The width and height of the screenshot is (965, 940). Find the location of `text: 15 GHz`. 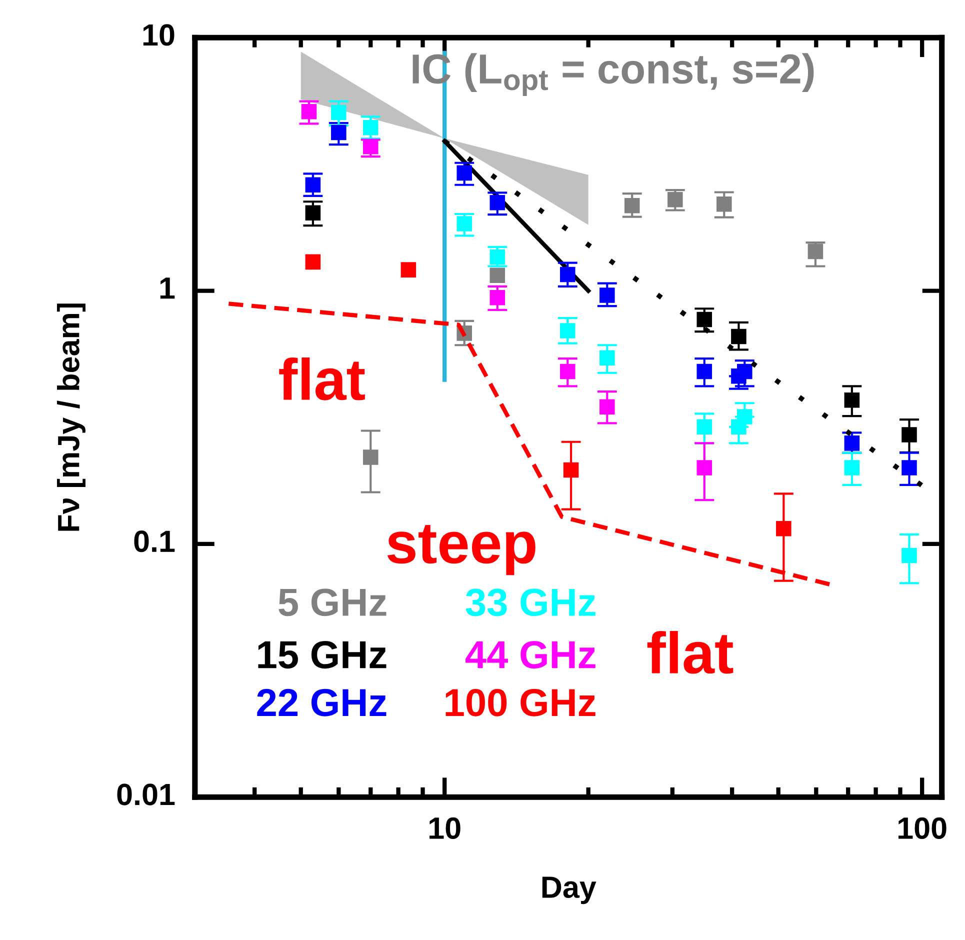

text: 15 GHz is located at coordinates (322, 655).